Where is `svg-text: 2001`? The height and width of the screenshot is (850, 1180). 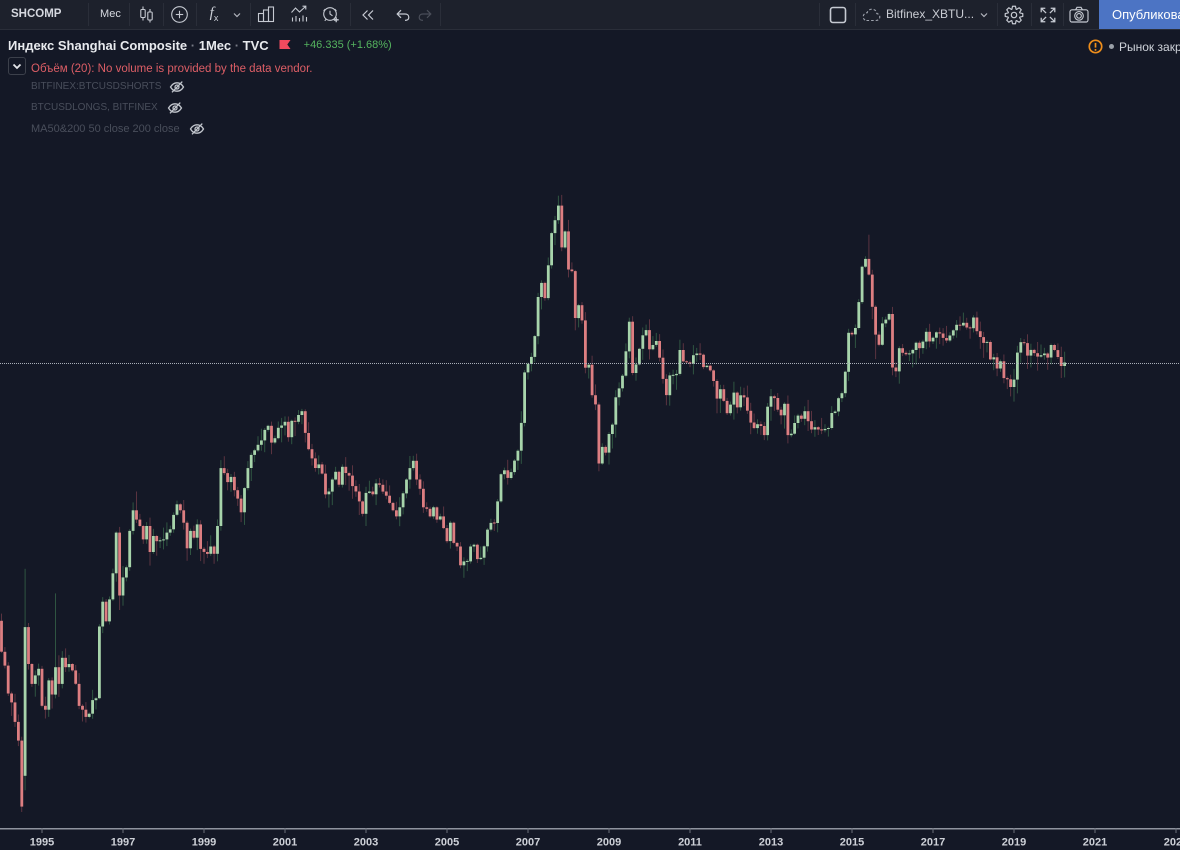 svg-text: 2001 is located at coordinates (285, 843).